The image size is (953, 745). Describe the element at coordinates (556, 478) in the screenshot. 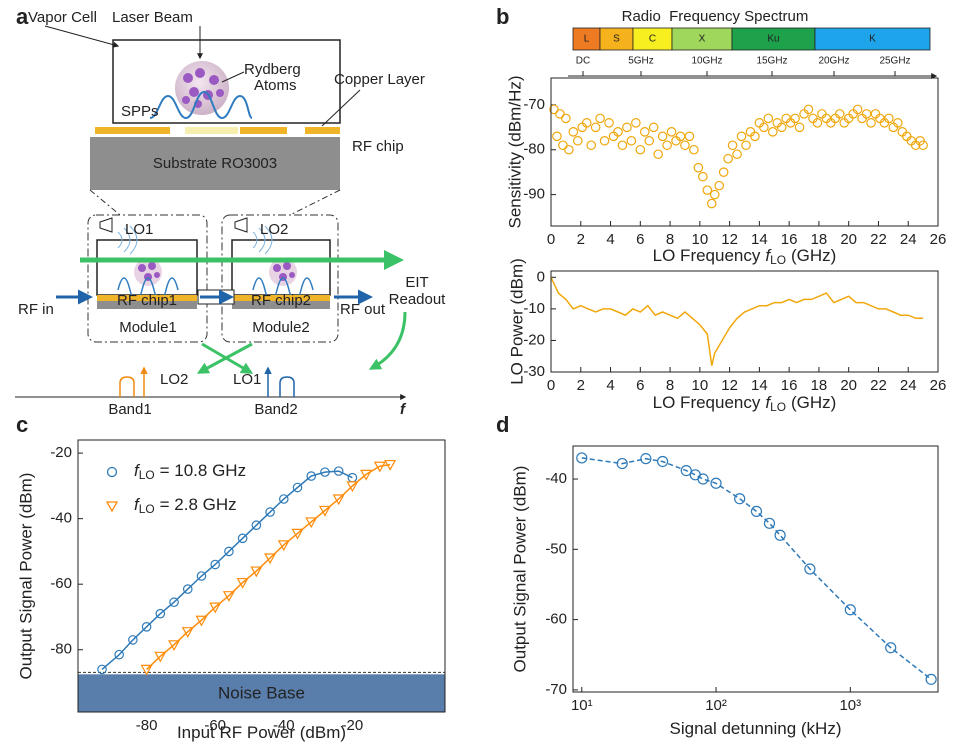

I see `y-tick-label: -40` at that location.